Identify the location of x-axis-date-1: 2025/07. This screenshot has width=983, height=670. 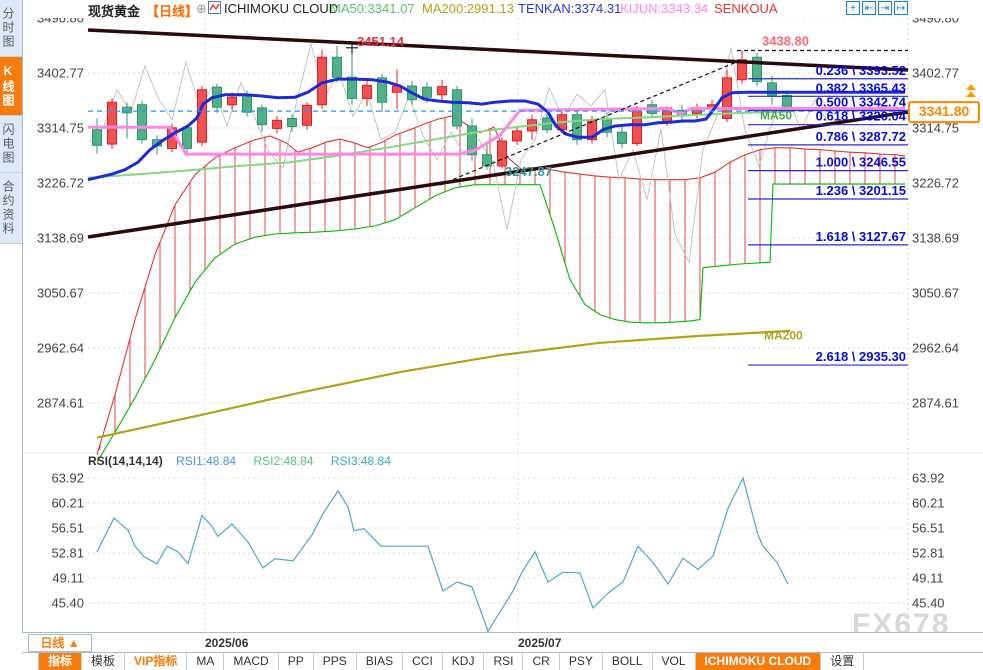
(540, 643).